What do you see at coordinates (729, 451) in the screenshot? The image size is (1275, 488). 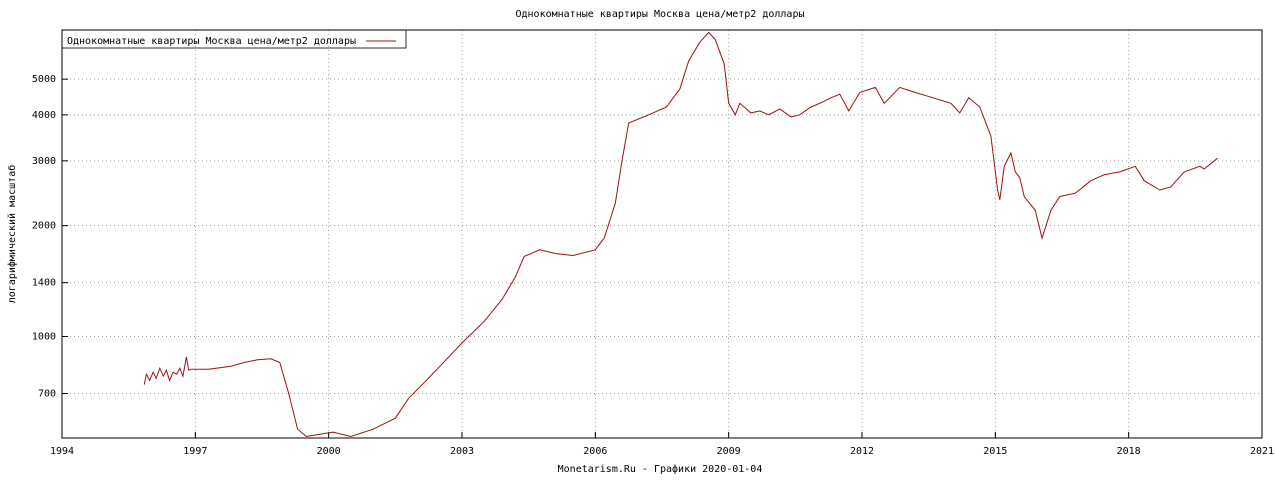 I see `x-tick-label: 2009` at bounding box center [729, 451].